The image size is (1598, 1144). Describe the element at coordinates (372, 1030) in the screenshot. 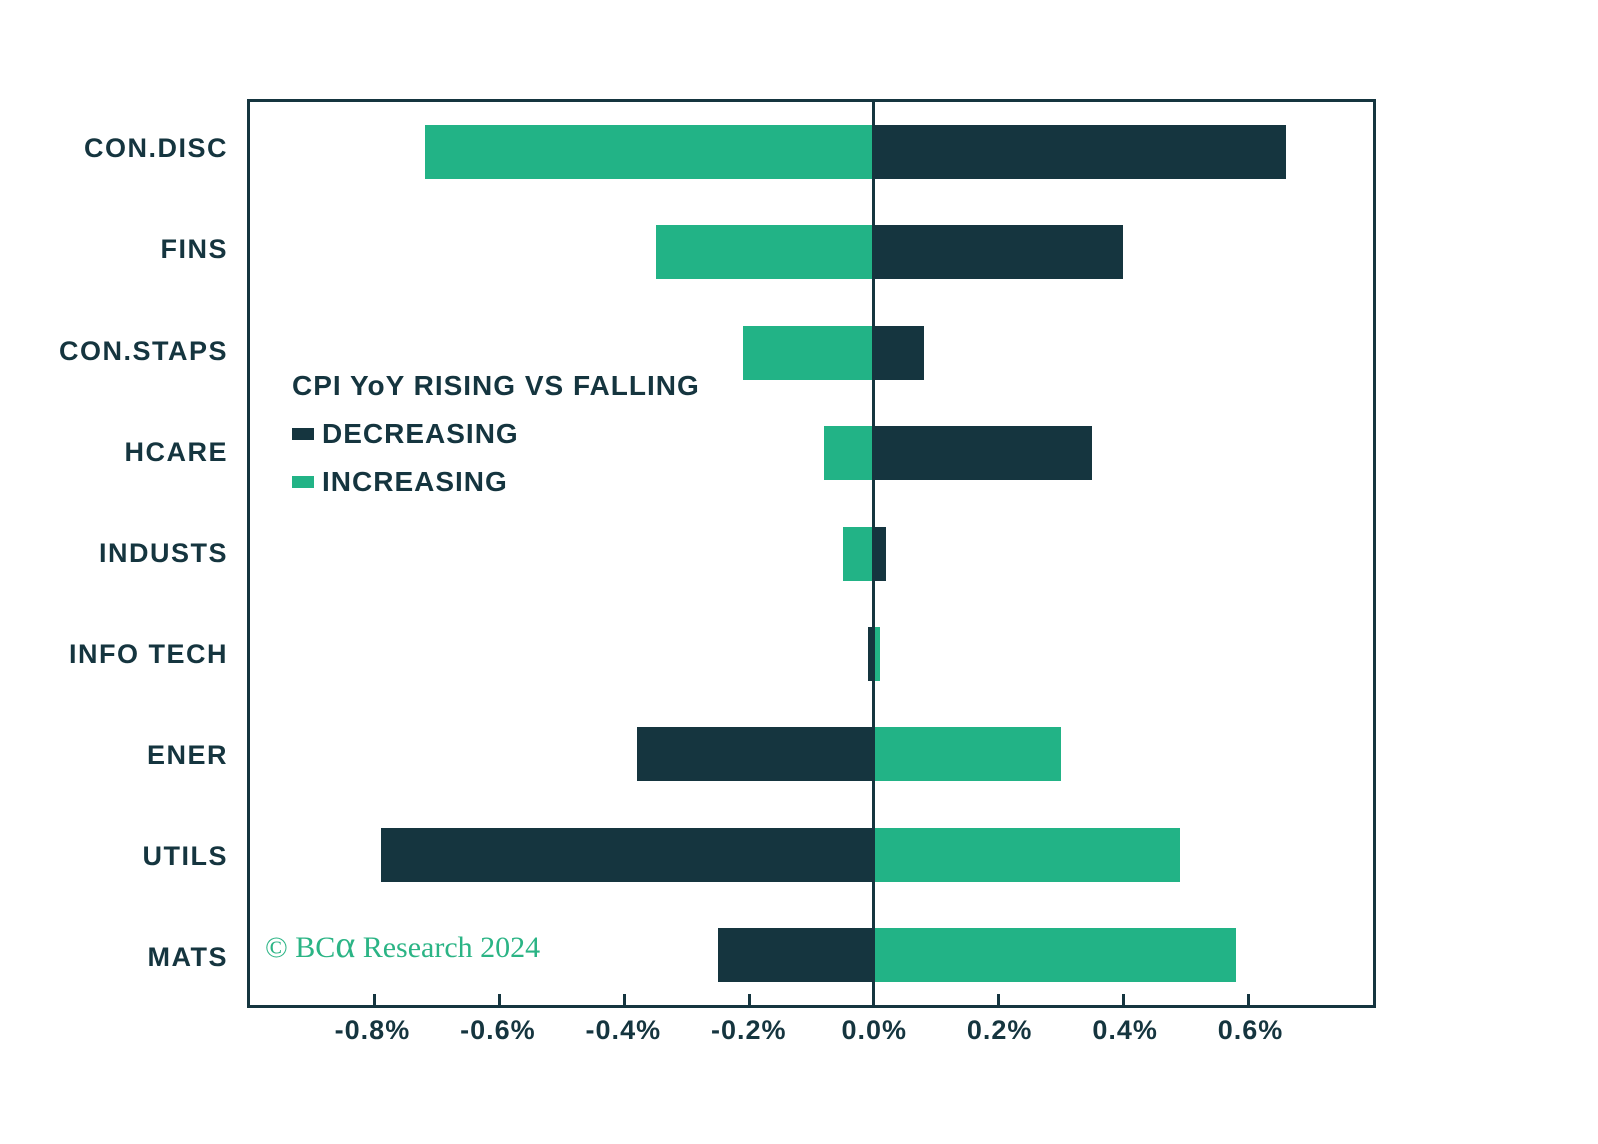

I see `x-tick-label: -0.8%` at that location.